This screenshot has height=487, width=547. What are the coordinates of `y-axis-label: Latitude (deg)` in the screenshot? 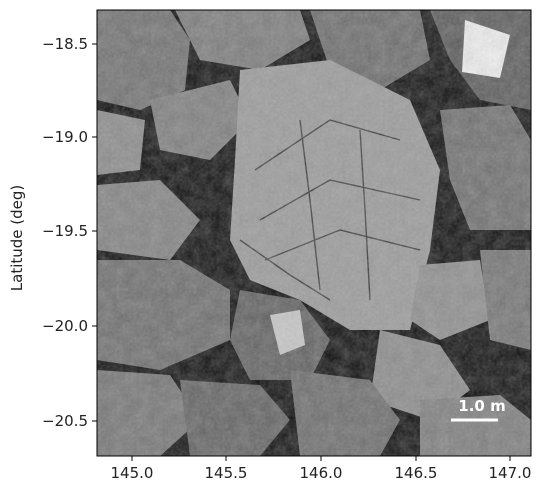 It's located at (17, 238).